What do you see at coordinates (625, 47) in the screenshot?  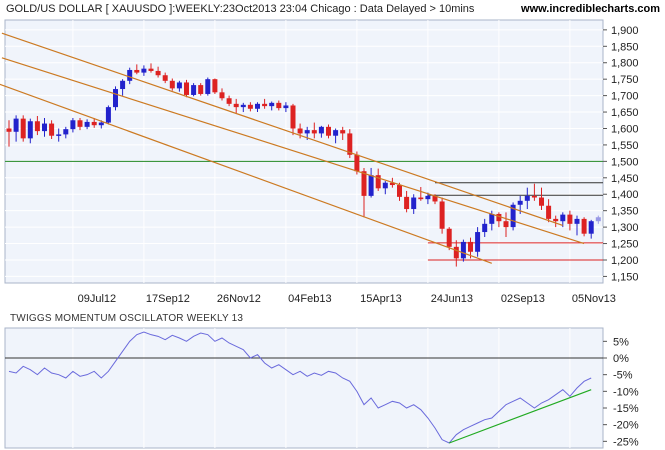 I see `price-tick-label: 1,850` at bounding box center [625, 47].